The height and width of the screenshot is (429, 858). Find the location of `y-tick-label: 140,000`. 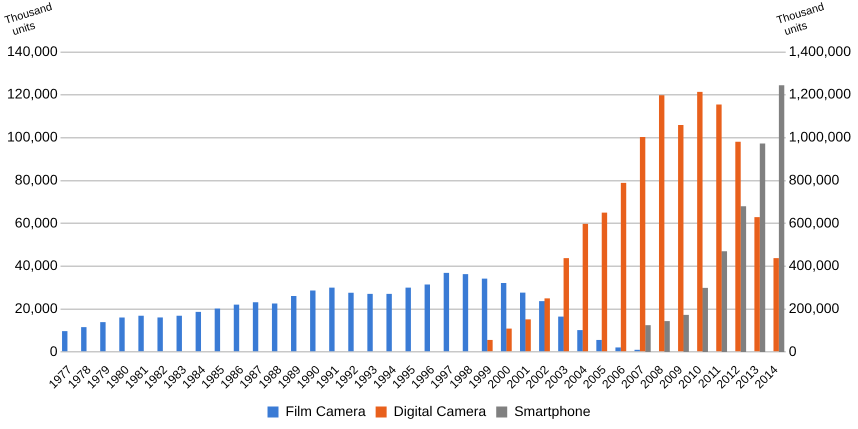

y-tick-label: 140,000 is located at coordinates (32, 50).